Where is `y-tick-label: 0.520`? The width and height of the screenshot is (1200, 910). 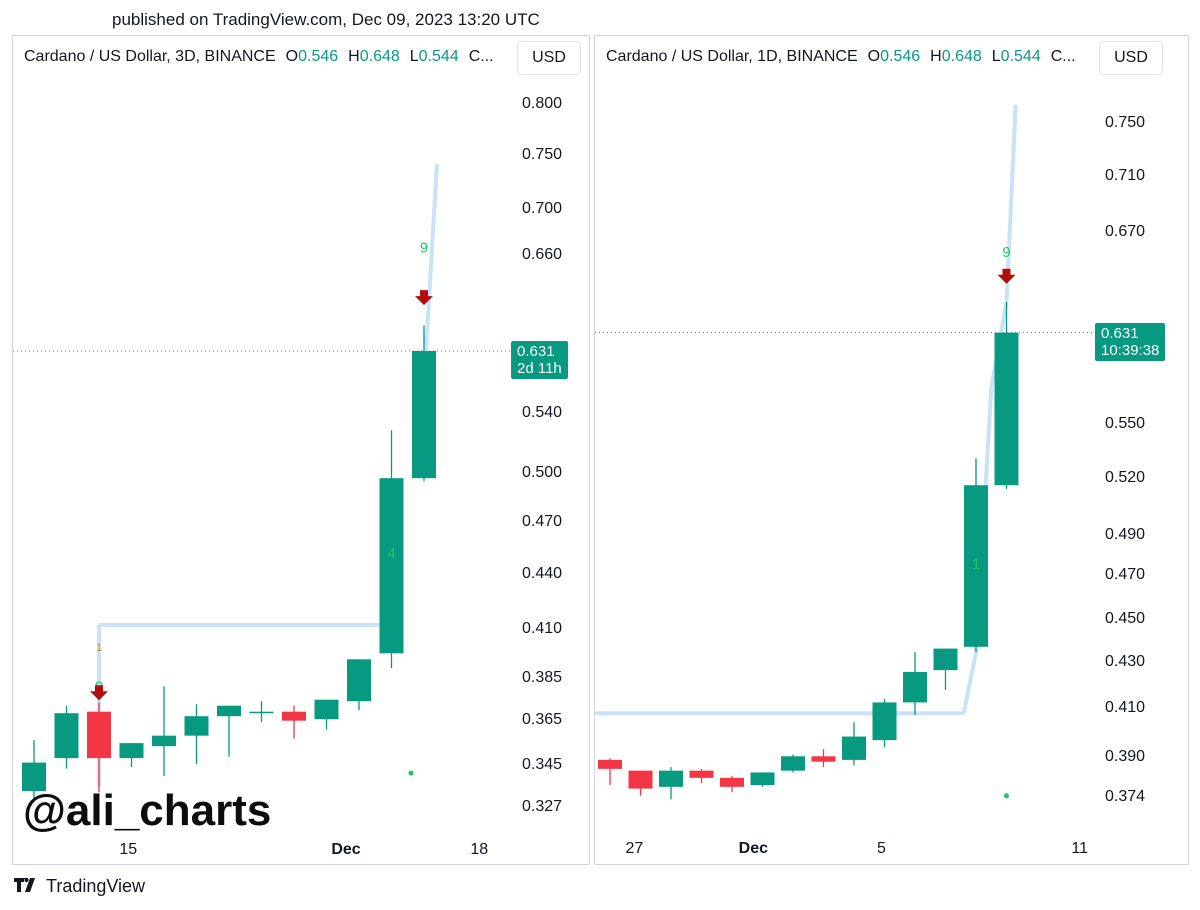
y-tick-label: 0.520 is located at coordinates (1125, 477).